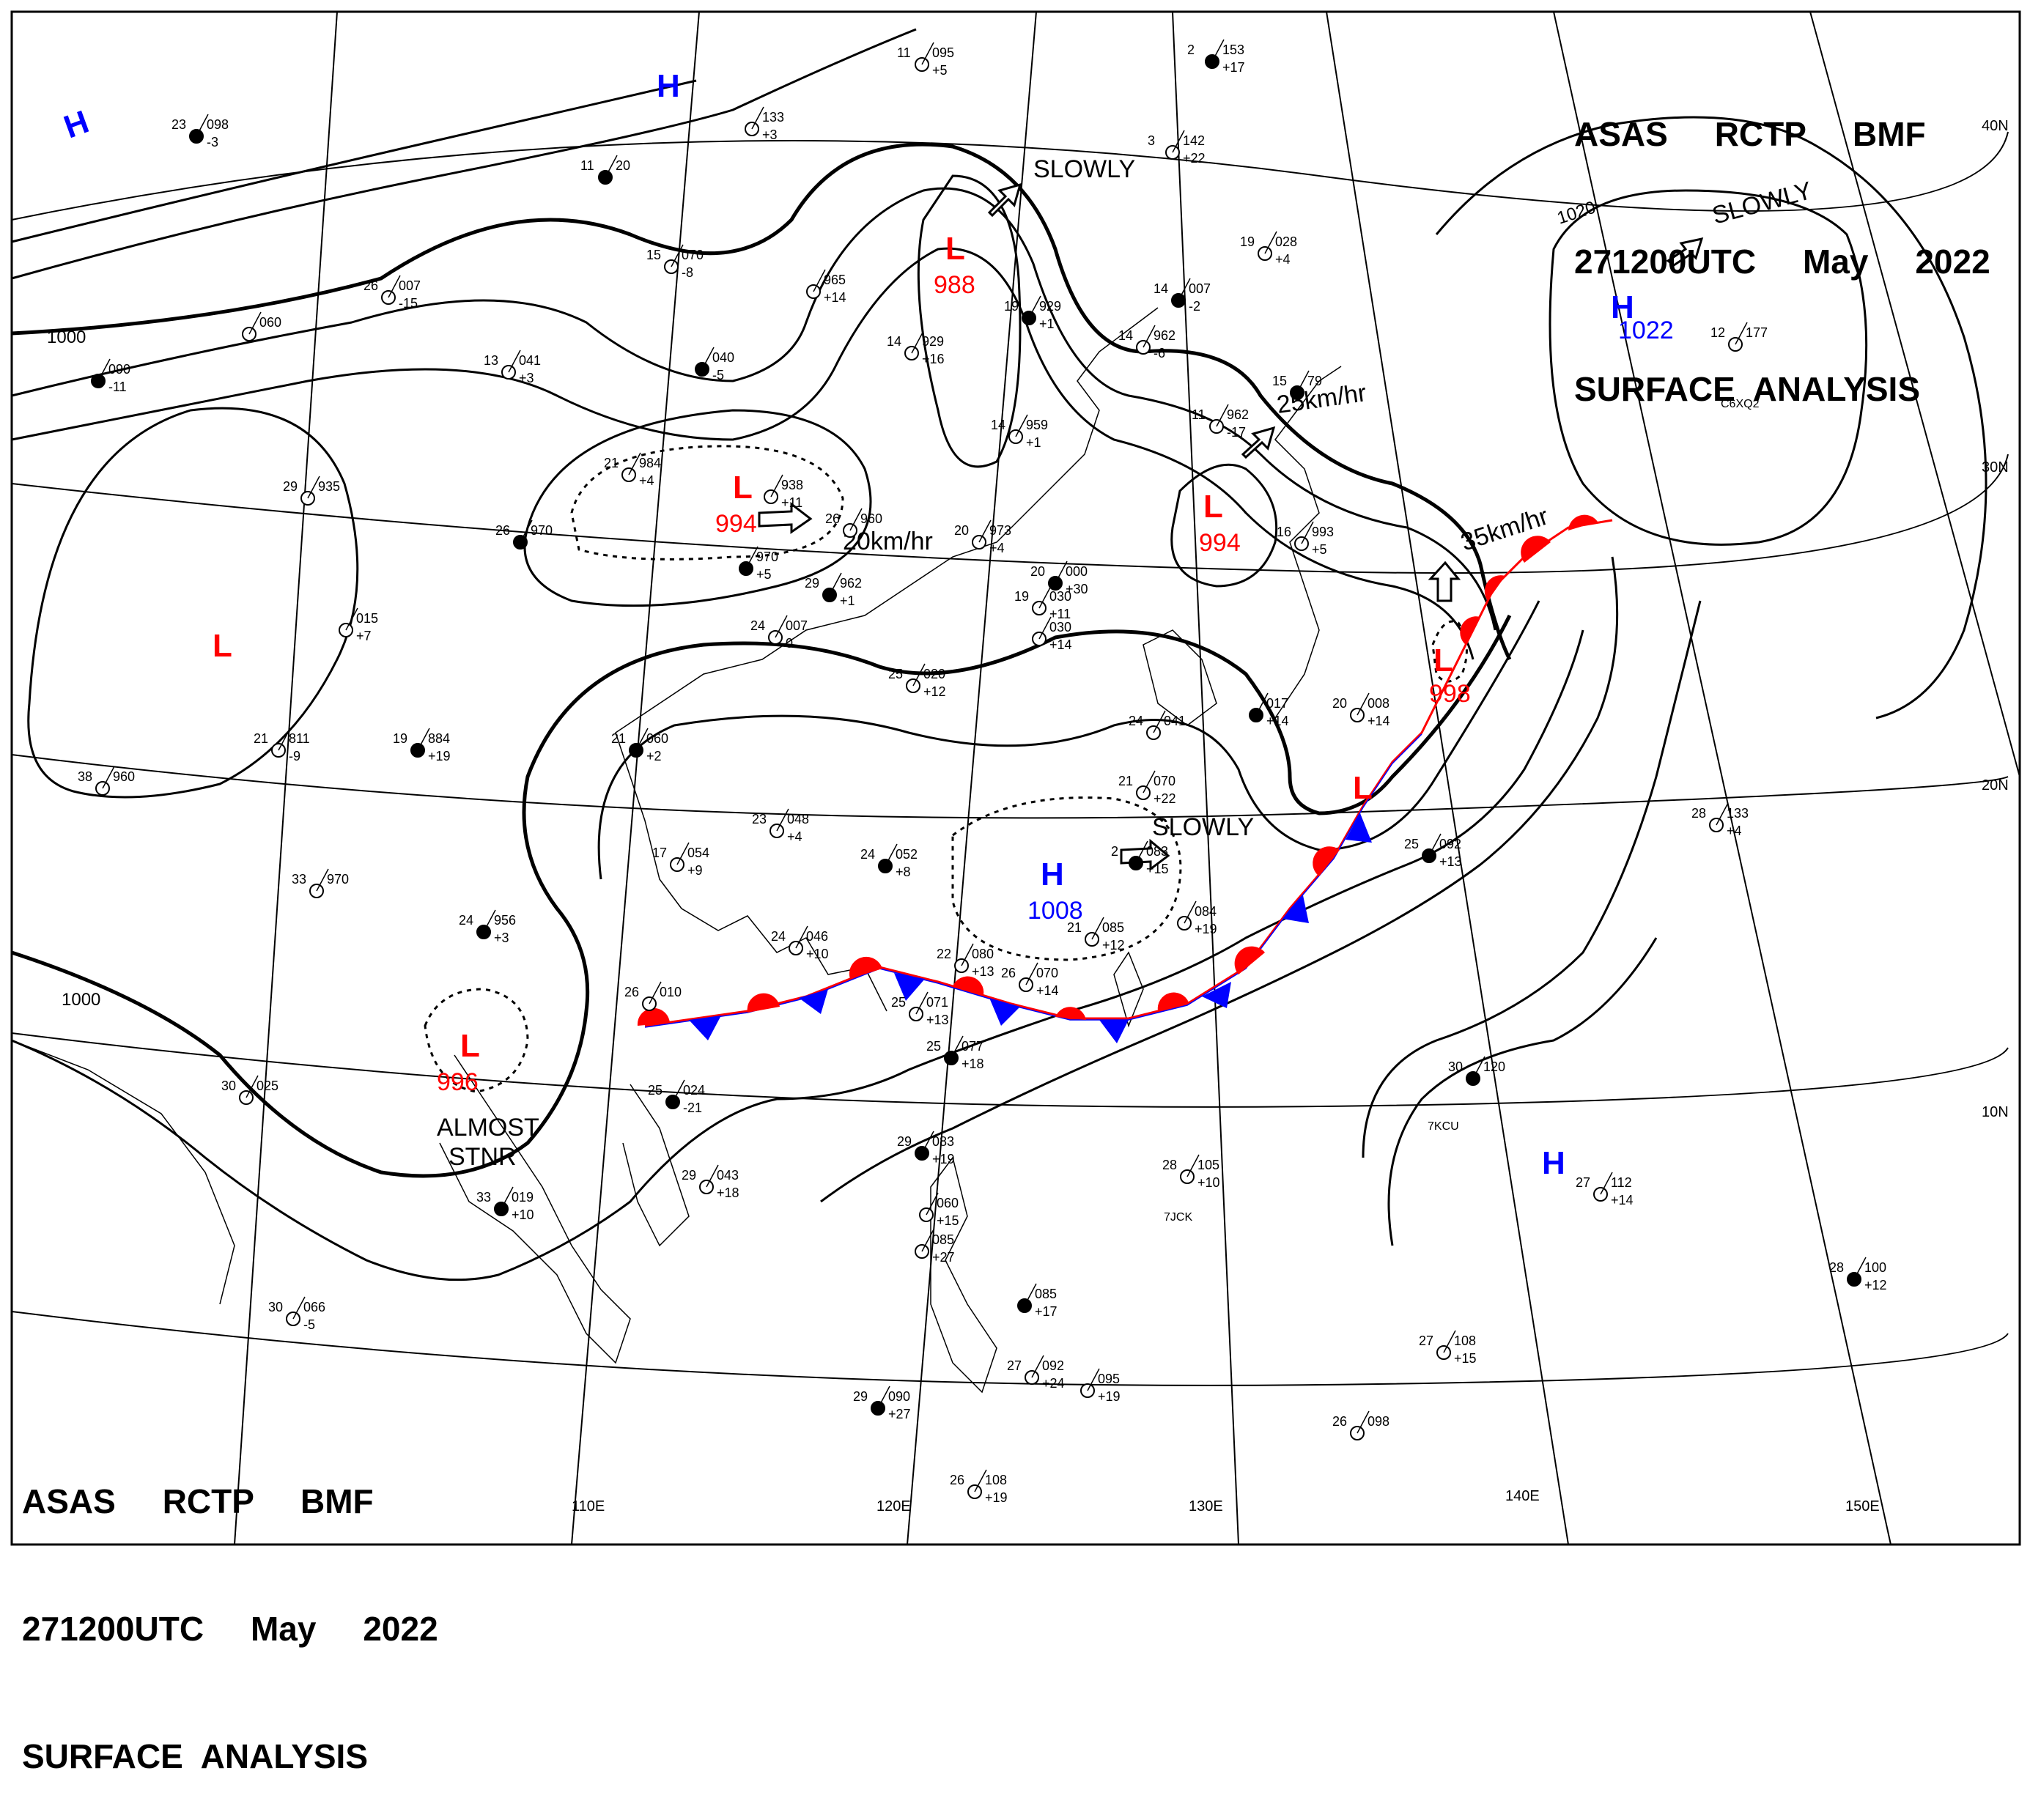 The height and width of the screenshot is (1820, 2030). Describe the element at coordinates (894, 342) in the screenshot. I see `station-temperature: 14` at that location.